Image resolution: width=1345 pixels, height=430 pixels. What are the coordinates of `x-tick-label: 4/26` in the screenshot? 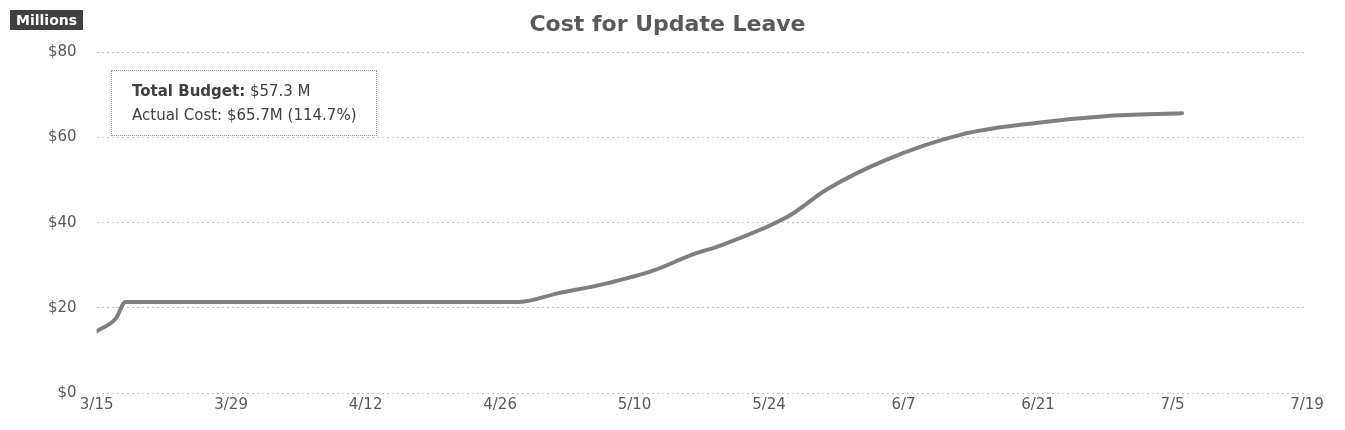 It's located at (500, 403).